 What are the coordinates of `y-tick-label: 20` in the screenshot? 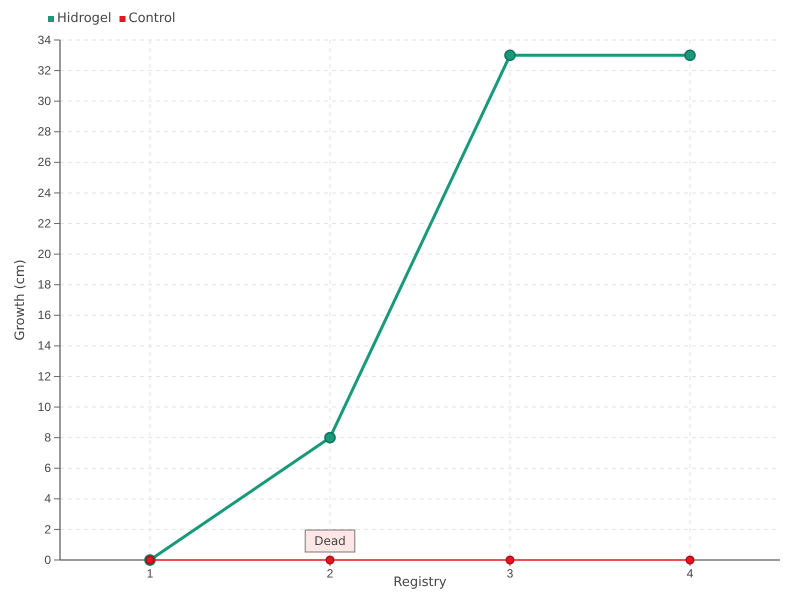 It's located at (45, 253).